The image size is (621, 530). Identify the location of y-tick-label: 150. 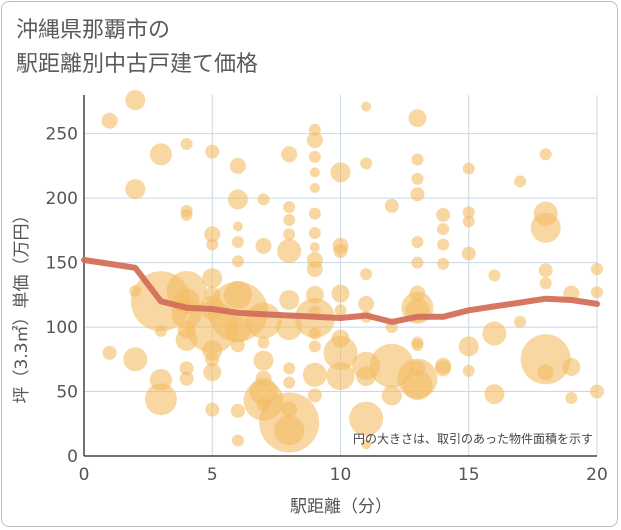
(62, 264).